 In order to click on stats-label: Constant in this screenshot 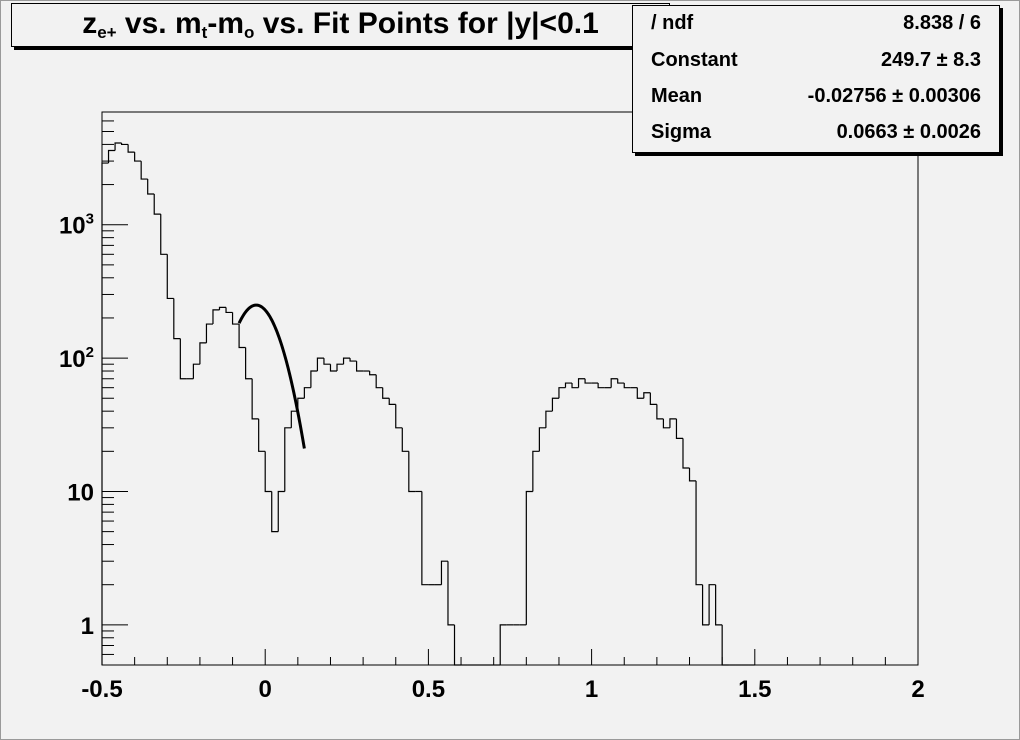, I will do `click(694, 60)`.